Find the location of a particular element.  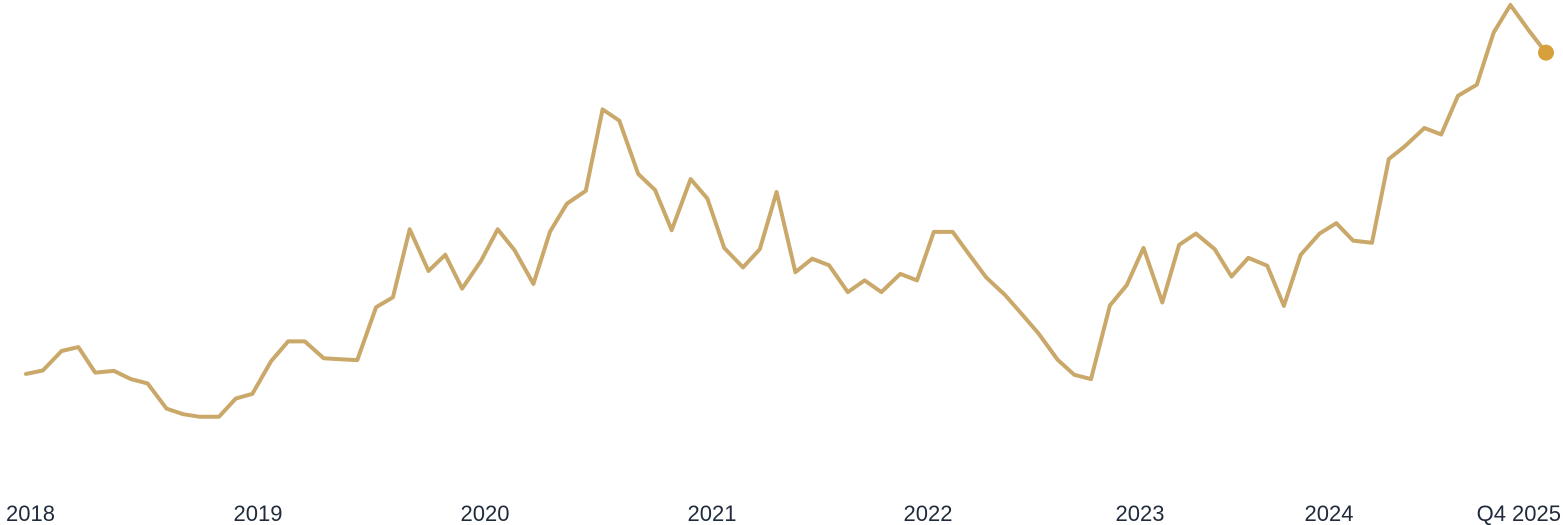

x-tick-label: 2021 is located at coordinates (712, 513).